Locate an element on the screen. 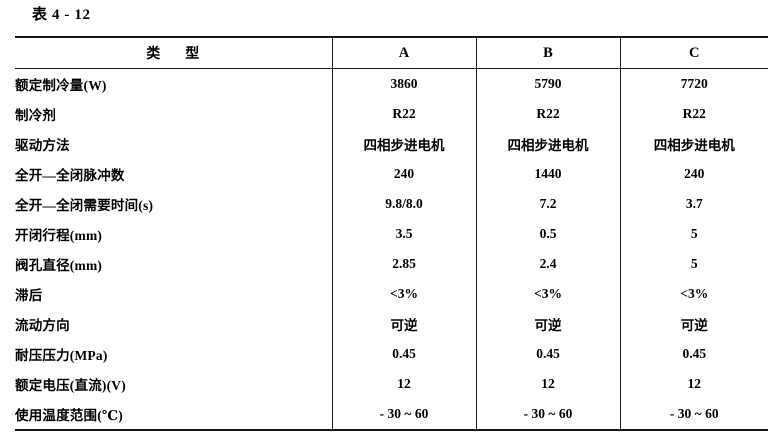 The image size is (781, 432). cell-b: 7.2 is located at coordinates (547, 204).